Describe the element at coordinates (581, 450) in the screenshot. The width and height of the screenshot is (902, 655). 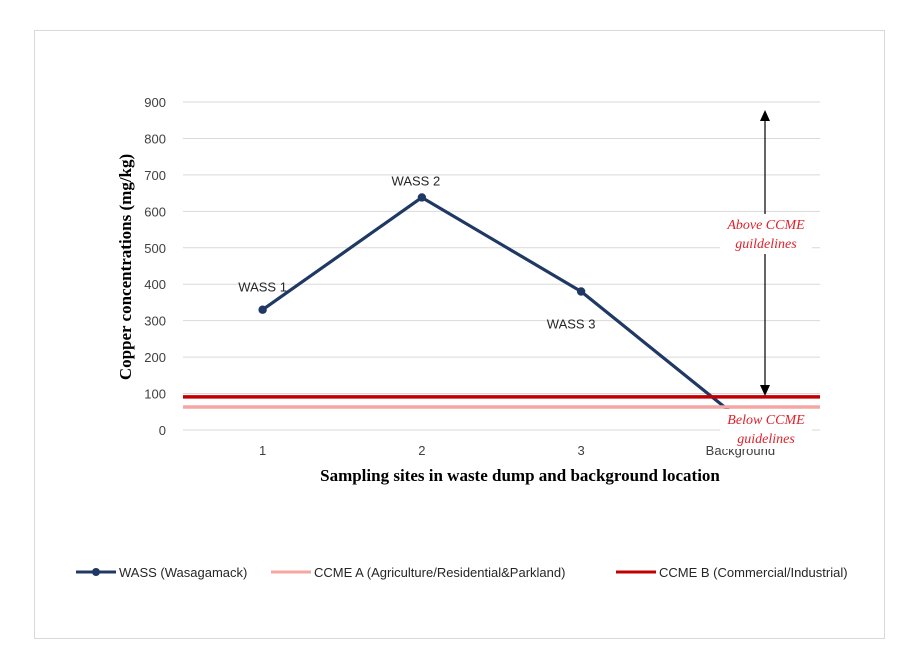
I see `x-tick-label: 3` at that location.